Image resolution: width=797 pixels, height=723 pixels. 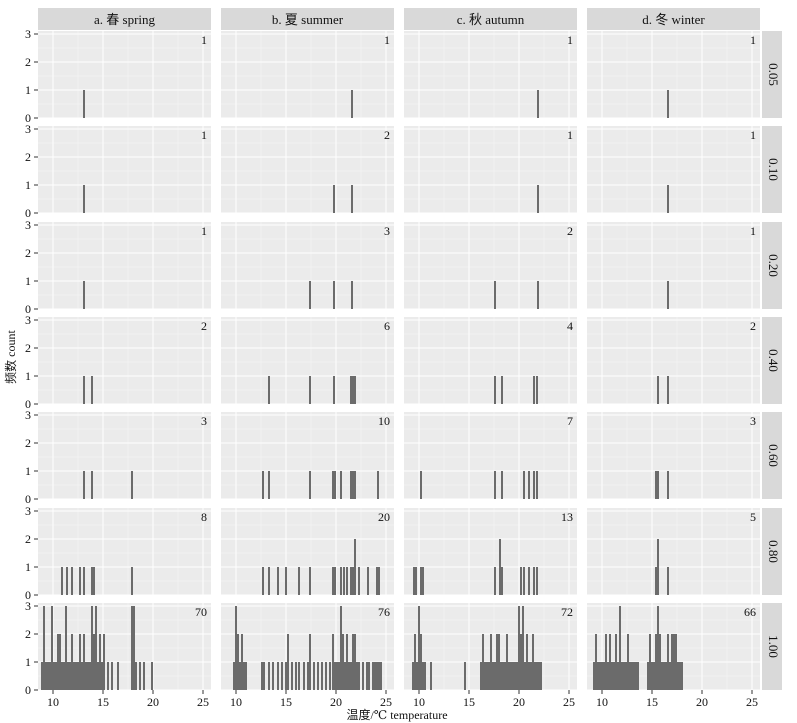 I want to click on row-strip-label: 0.05, so click(x=773, y=74).